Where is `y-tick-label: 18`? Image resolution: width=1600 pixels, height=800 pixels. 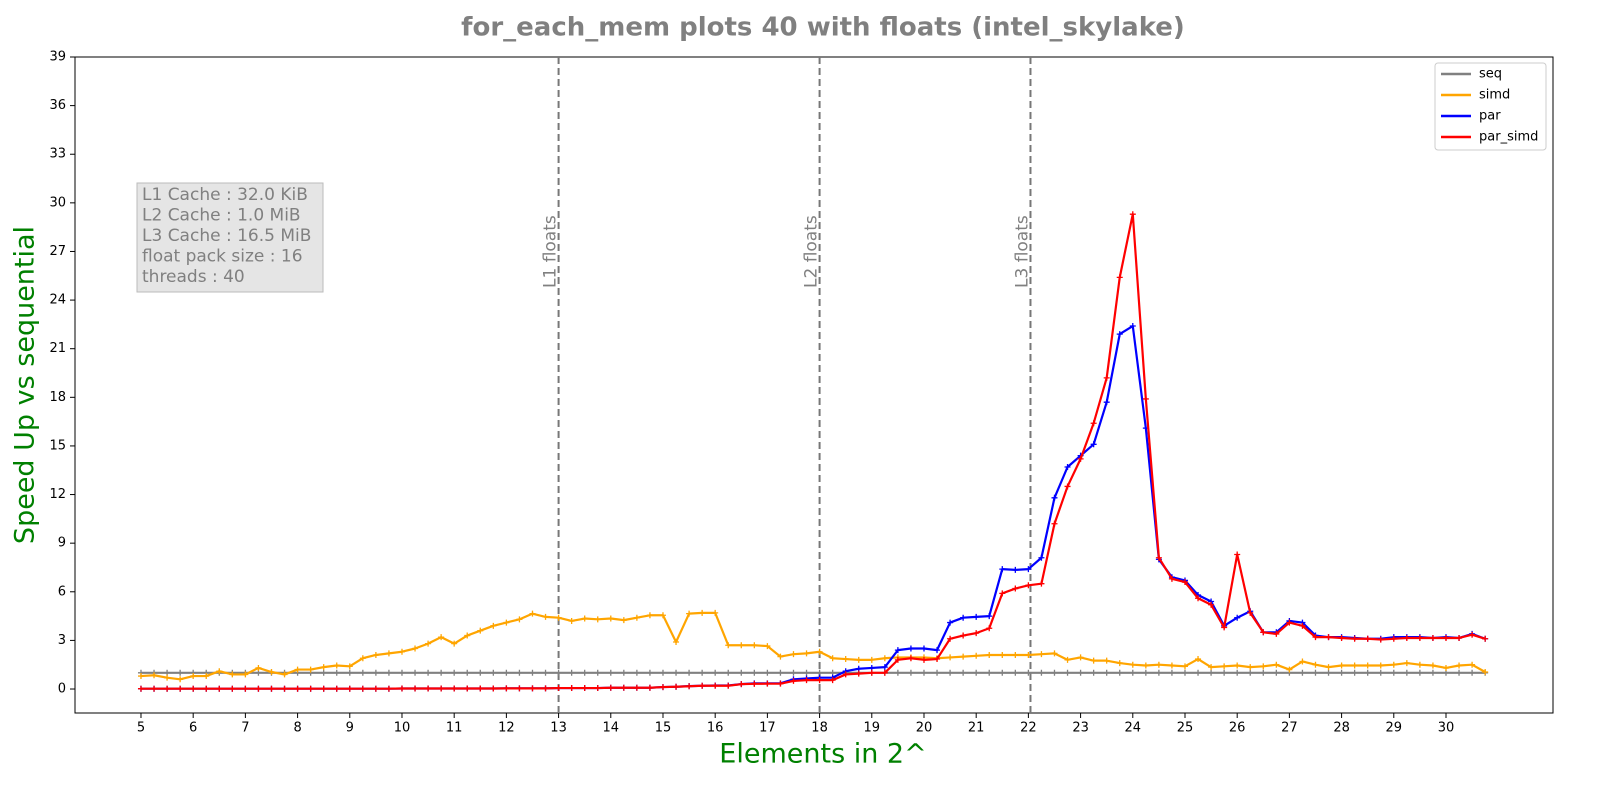
y-tick-label: 18 is located at coordinates (57, 397).